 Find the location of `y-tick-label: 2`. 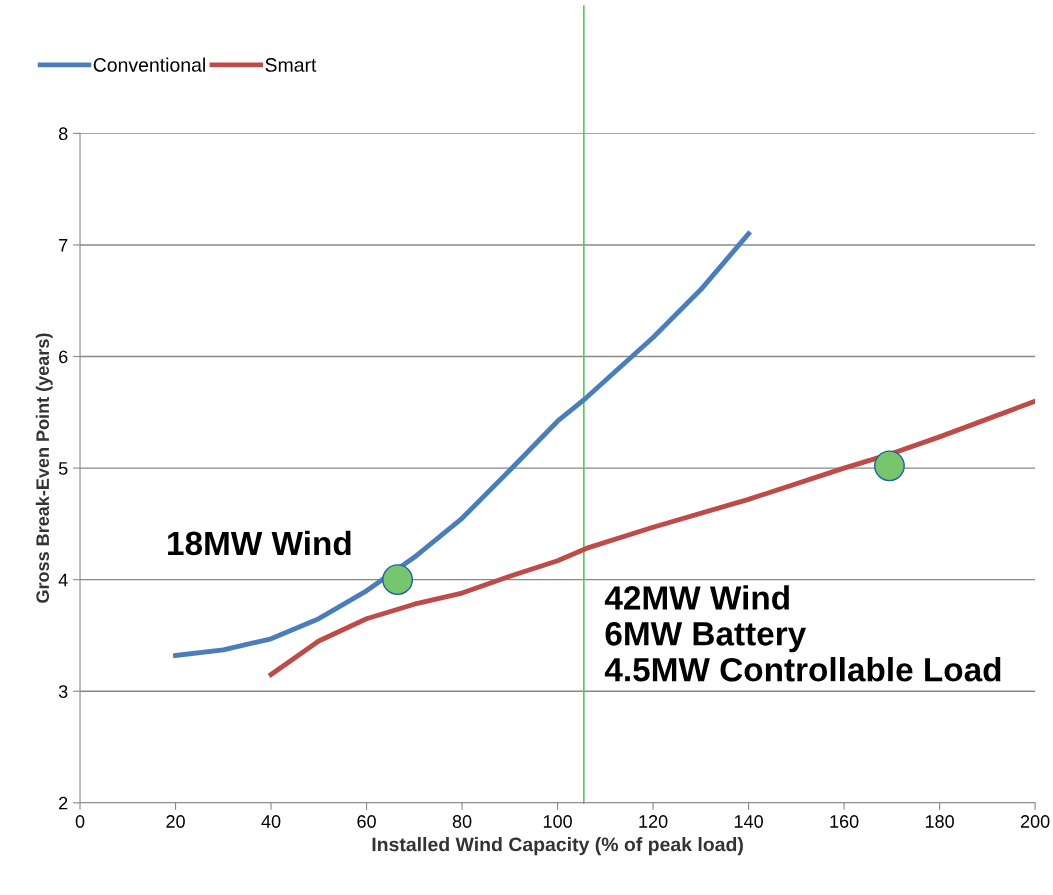

y-tick-label: 2 is located at coordinates (63, 803).